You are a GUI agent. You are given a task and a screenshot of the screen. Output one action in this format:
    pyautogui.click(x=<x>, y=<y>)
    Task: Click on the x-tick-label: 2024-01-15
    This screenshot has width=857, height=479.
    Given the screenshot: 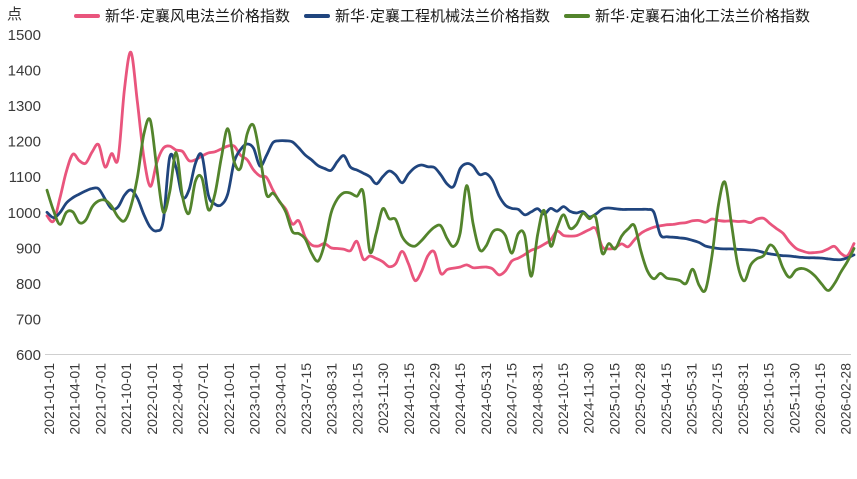 What is the action you would take?
    pyautogui.click(x=409, y=399)
    